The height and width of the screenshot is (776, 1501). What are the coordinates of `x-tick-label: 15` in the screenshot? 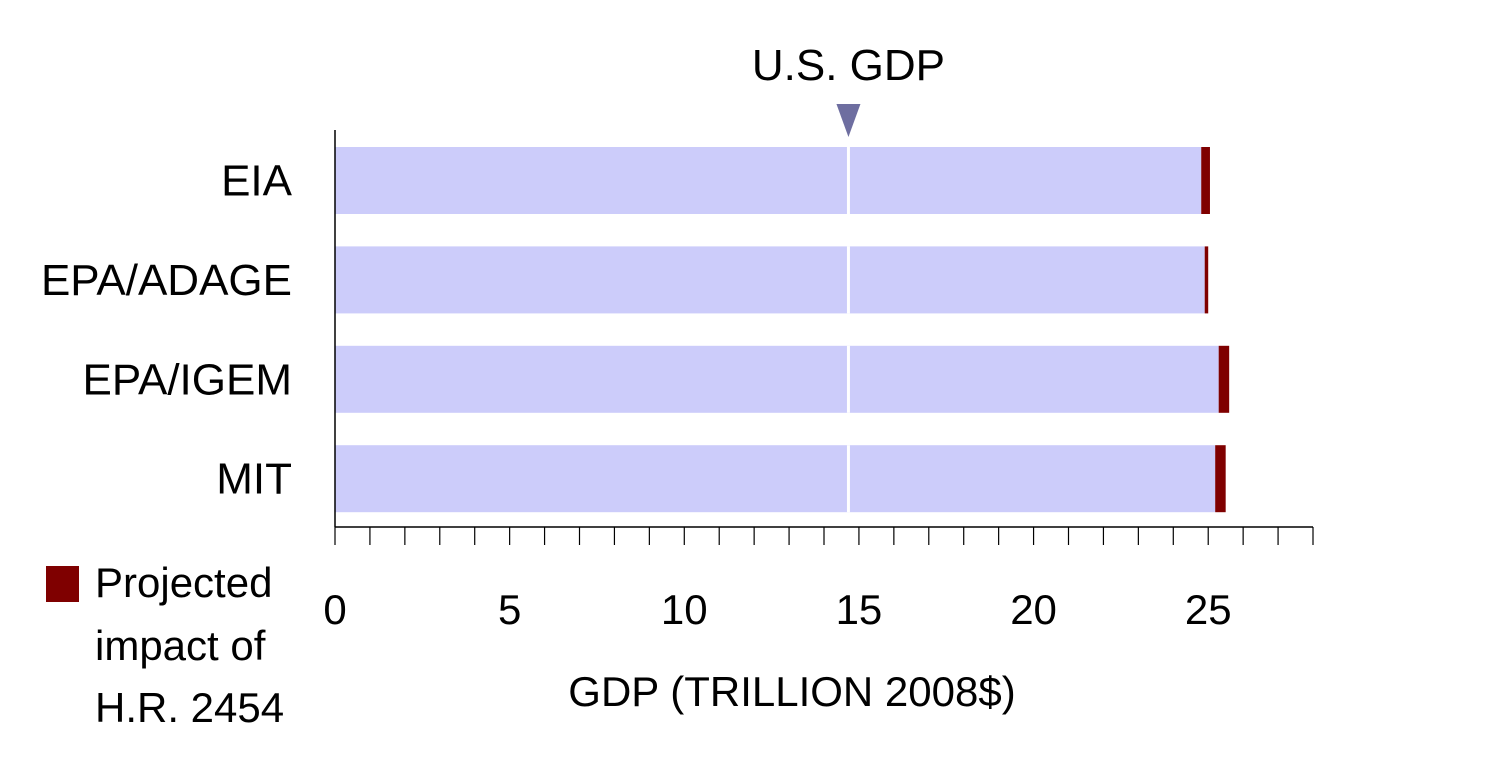 It's located at (859, 609).